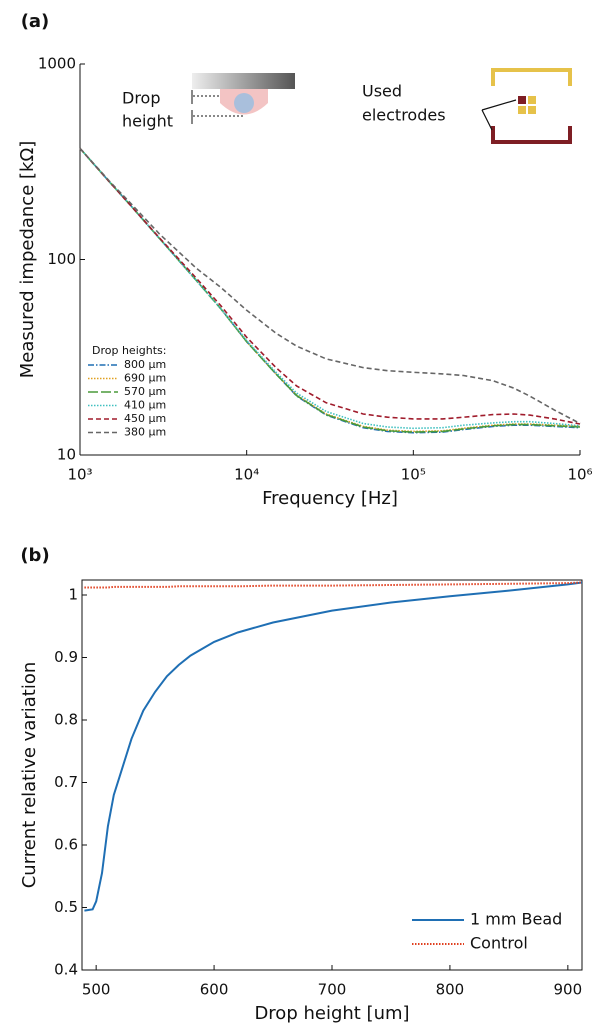  Describe the element at coordinates (331, 1013) in the screenshot. I see `x-axis-label: Drop height [um]` at that location.